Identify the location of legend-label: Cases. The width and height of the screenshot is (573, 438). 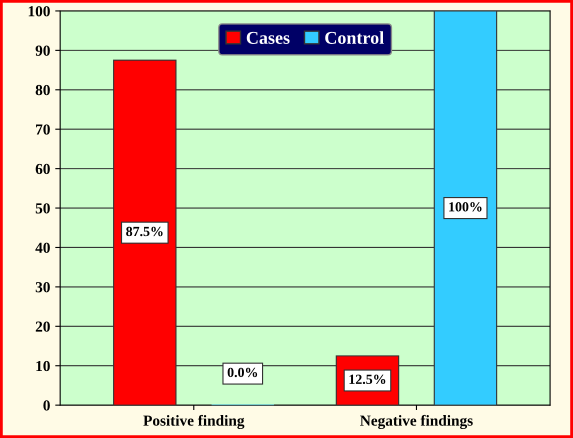
(268, 38).